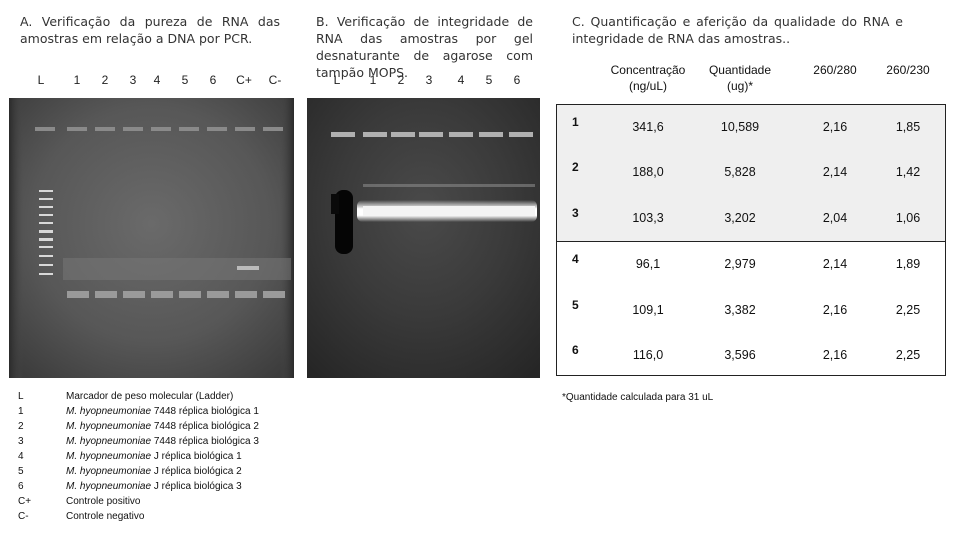 Image resolution: width=960 pixels, height=540 pixels. I want to click on legend-description: Marcador de peso molecular (Ladder), so click(149, 396).